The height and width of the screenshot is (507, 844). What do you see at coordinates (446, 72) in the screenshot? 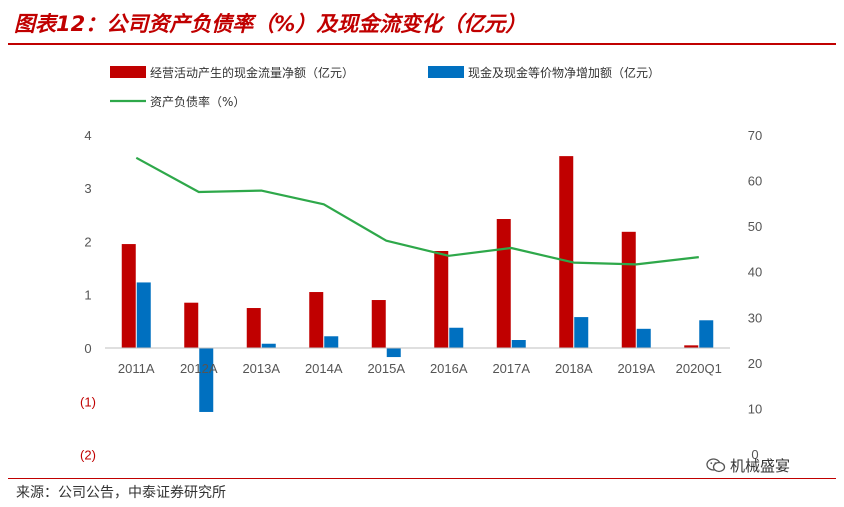
I see `legend-swatch-cash-increase` at bounding box center [446, 72].